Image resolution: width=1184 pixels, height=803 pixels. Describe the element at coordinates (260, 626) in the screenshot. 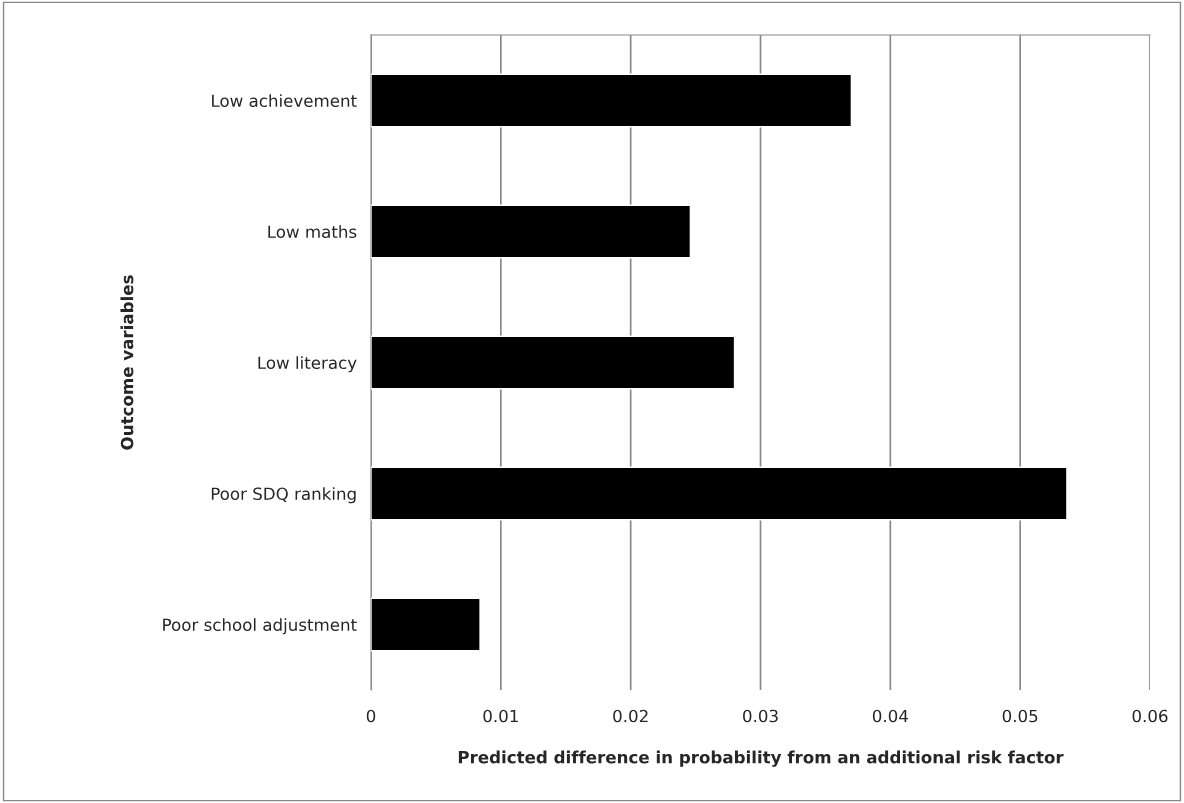

I see `y-tick-label: Poor school adjustment` at that location.